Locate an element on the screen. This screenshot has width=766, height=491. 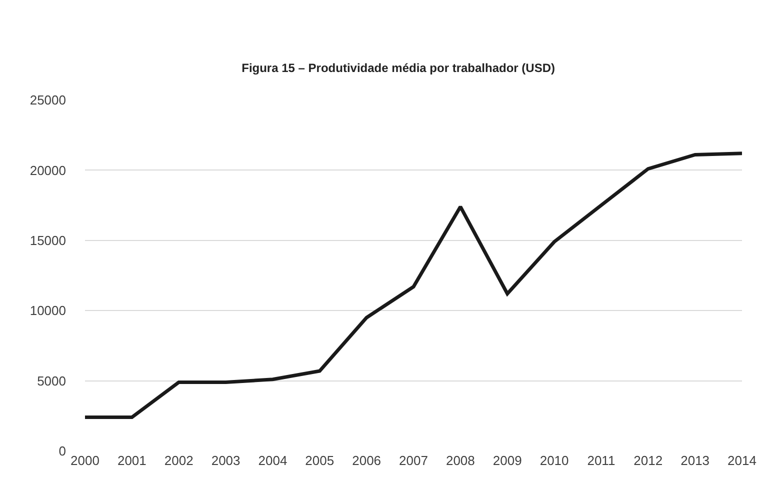
x-tick-label: 2013 is located at coordinates (695, 460).